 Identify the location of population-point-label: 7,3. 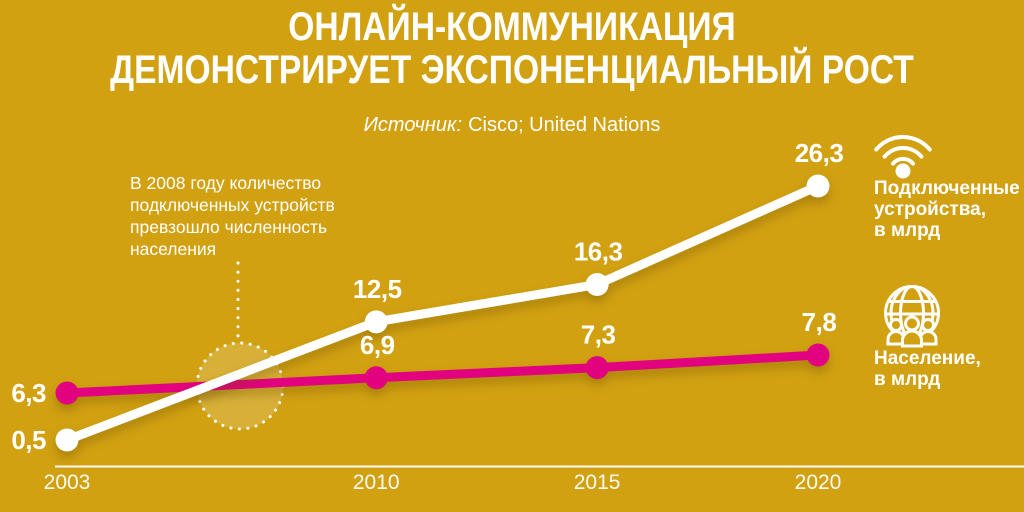
(598, 335).